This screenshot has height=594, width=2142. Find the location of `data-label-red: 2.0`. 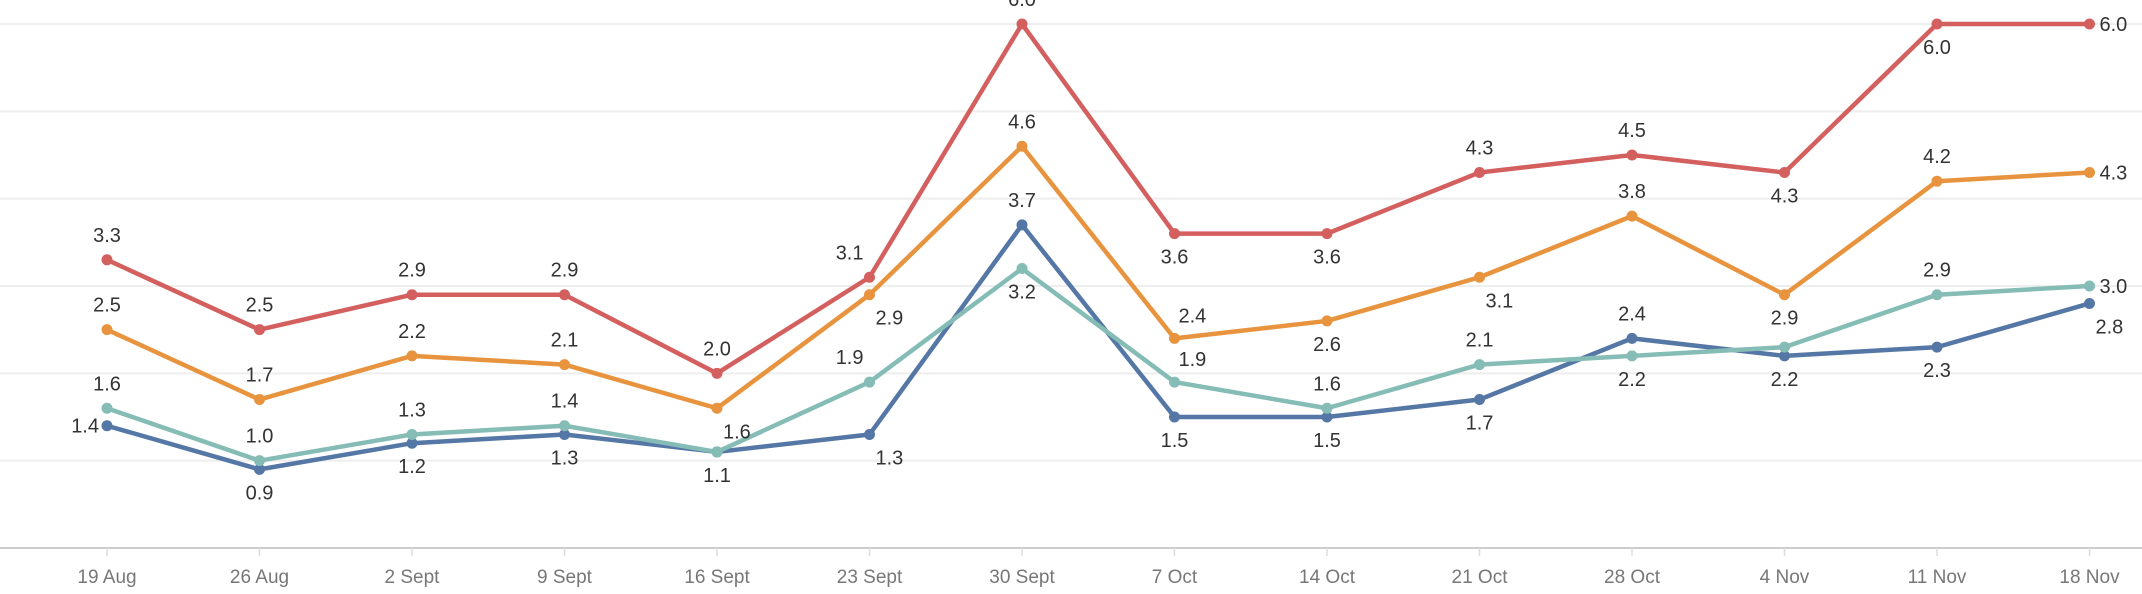

data-label-red: 2.0 is located at coordinates (717, 349).